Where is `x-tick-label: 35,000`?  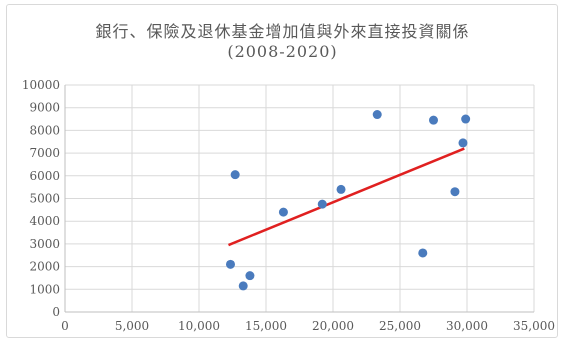
x-tick-label: 35,000 is located at coordinates (534, 326).